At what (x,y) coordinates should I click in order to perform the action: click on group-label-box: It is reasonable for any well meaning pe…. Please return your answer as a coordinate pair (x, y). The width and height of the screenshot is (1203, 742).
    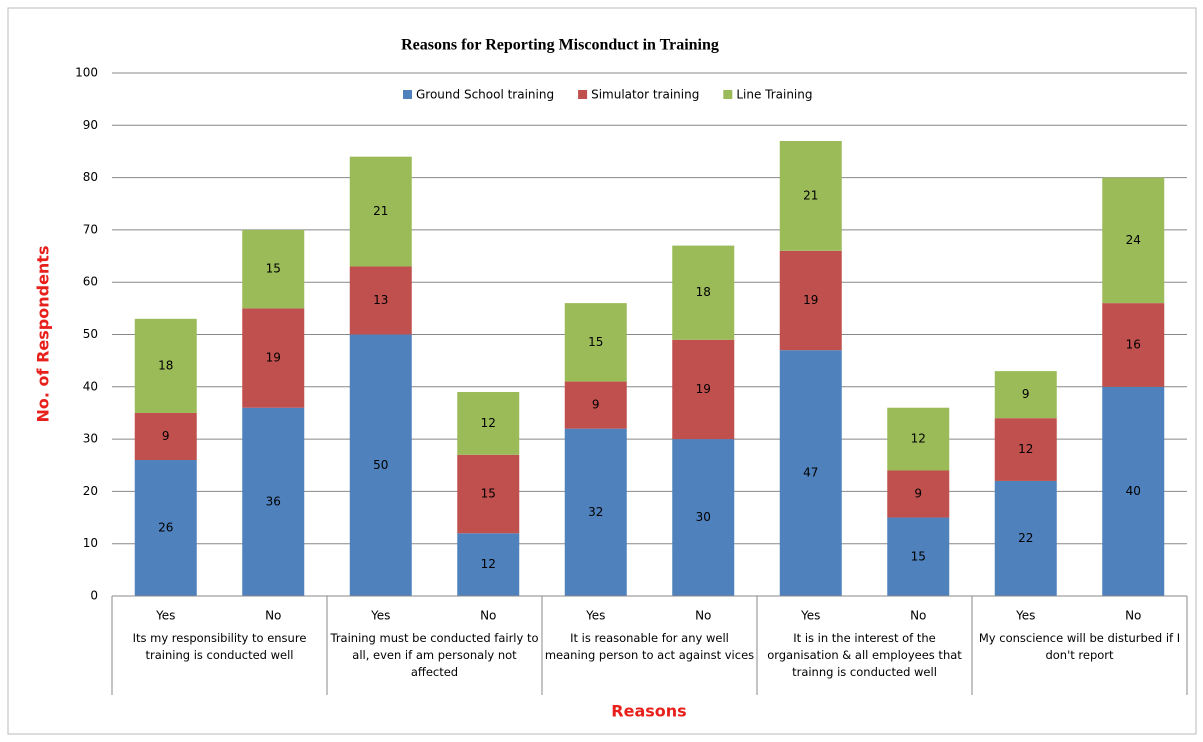
    Looking at the image, I should click on (649, 646).